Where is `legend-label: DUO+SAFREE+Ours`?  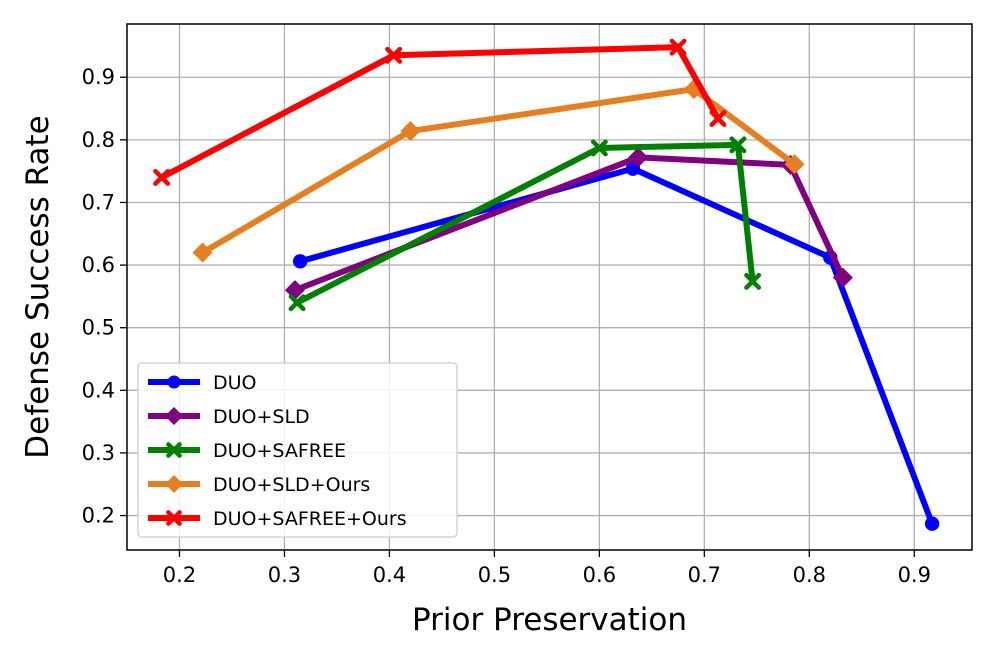 legend-label: DUO+SAFREE+Ours is located at coordinates (310, 519).